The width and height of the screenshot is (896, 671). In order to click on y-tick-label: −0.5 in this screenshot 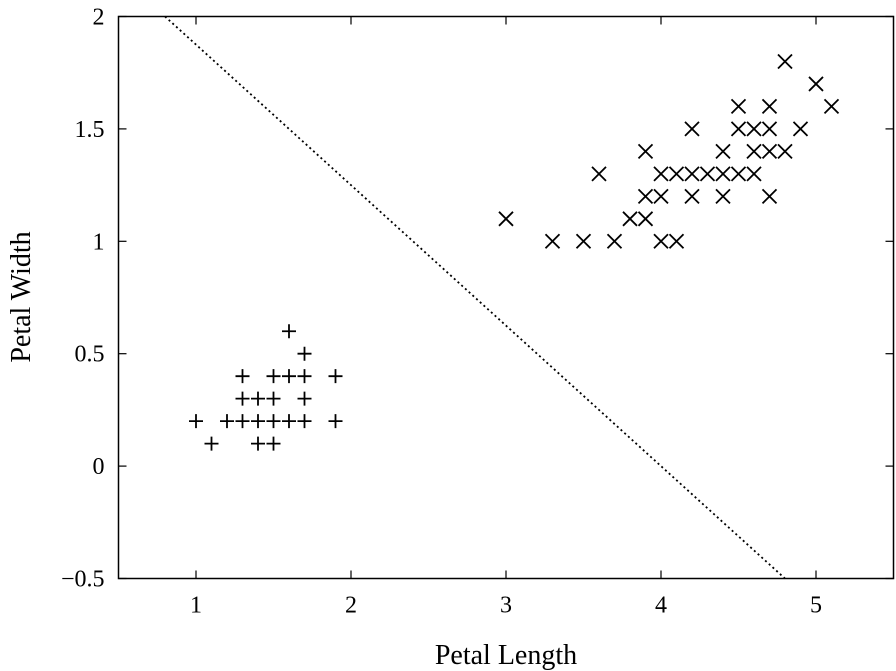, I will do `click(83, 580)`.